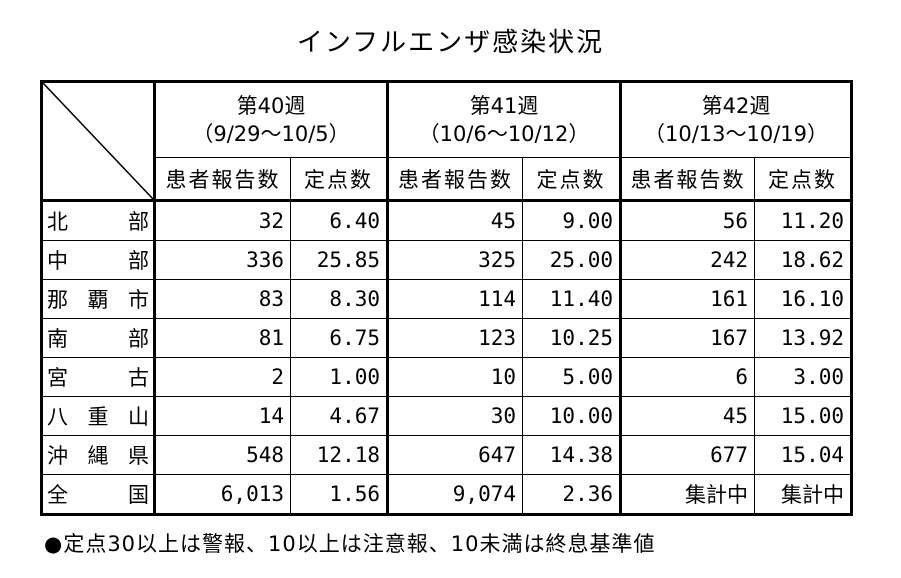 The image size is (901, 578). I want to click on per-point-cell: 9.00, so click(571, 220).